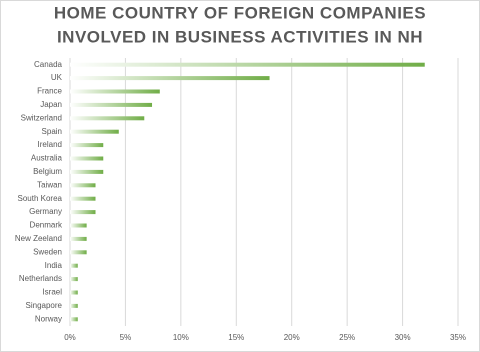  I want to click on x-tick-label: 10%, so click(181, 337).